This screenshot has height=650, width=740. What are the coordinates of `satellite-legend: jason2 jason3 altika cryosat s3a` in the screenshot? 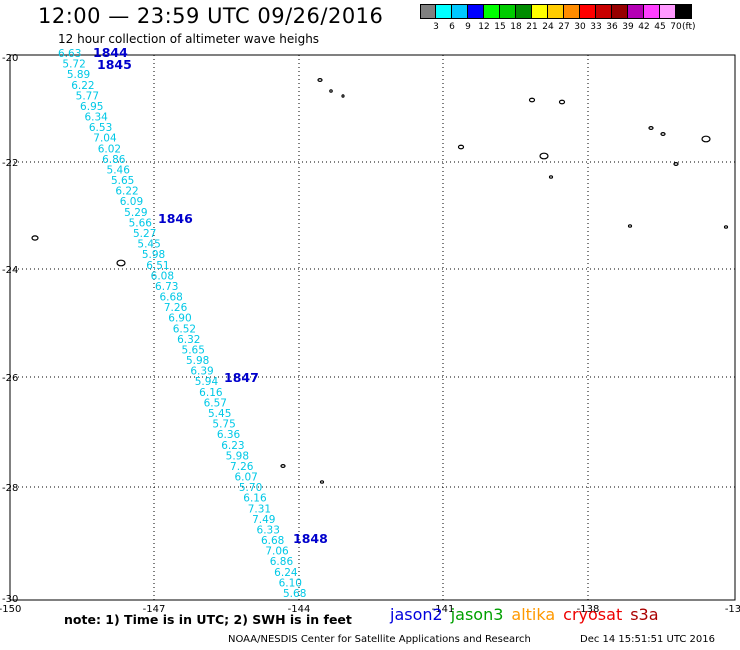 It's located at (528, 614).